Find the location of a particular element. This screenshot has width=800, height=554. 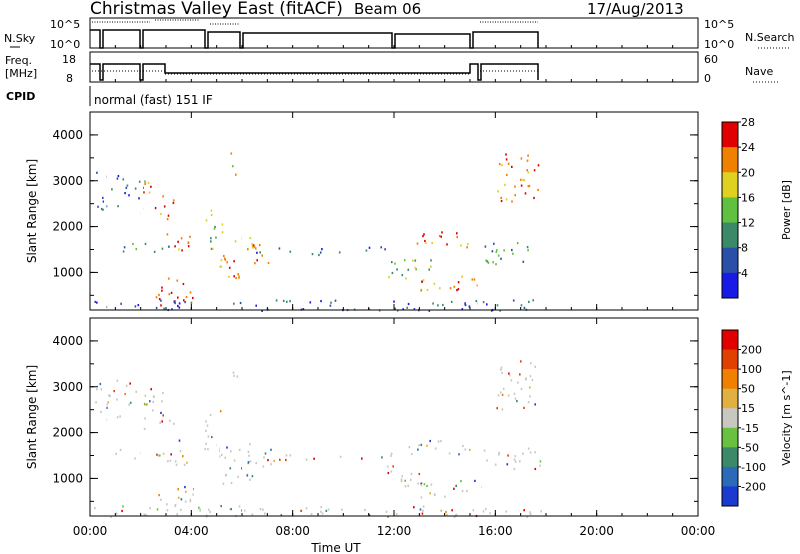

nsearch-trace is located at coordinates (315, 22).